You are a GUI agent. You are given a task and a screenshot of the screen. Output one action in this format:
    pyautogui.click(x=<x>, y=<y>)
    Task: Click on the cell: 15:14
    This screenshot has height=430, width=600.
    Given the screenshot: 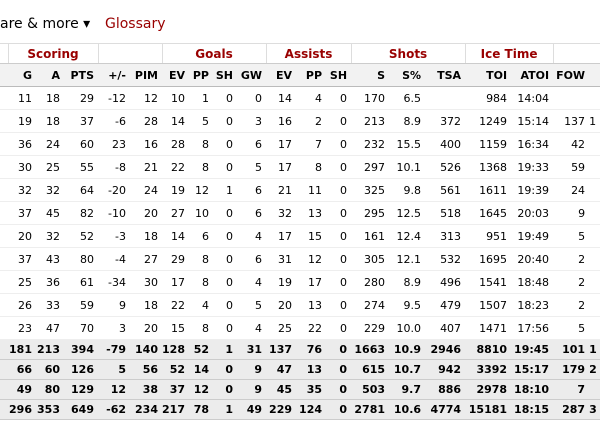 What is the action you would take?
    pyautogui.click(x=532, y=121)
    